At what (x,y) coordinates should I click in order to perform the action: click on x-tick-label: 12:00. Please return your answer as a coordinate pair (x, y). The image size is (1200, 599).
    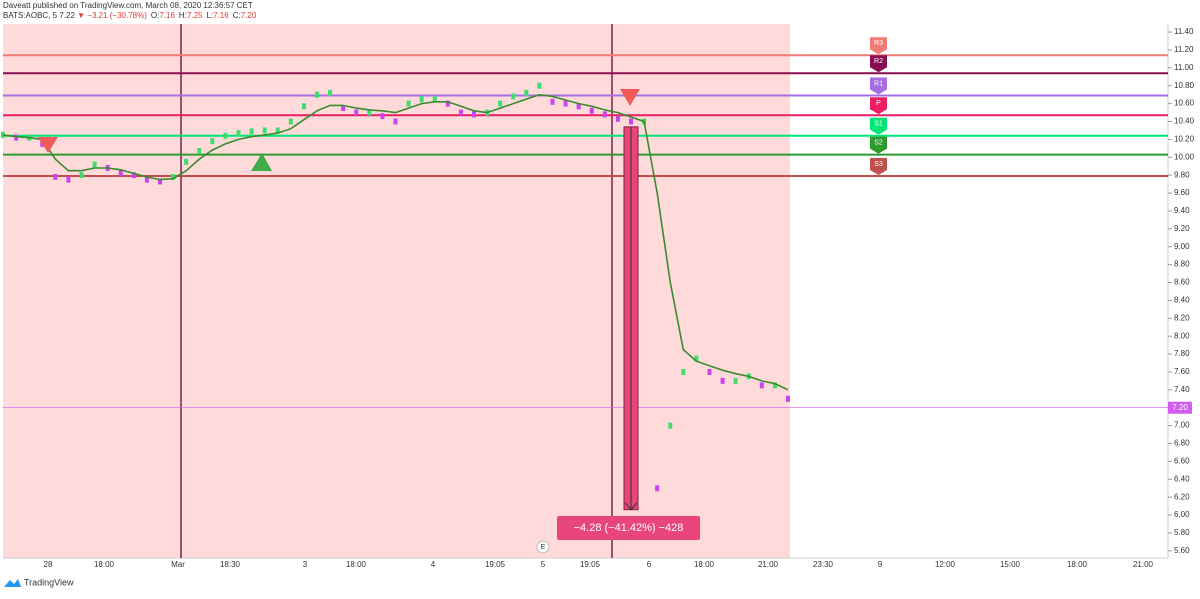
    Looking at the image, I should click on (945, 564).